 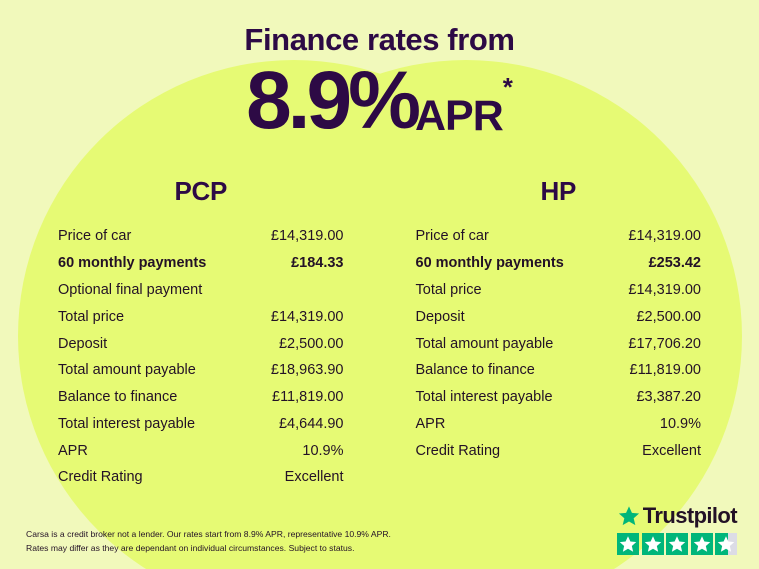 I want to click on table-row: Optional final payment, so click(x=201, y=290).